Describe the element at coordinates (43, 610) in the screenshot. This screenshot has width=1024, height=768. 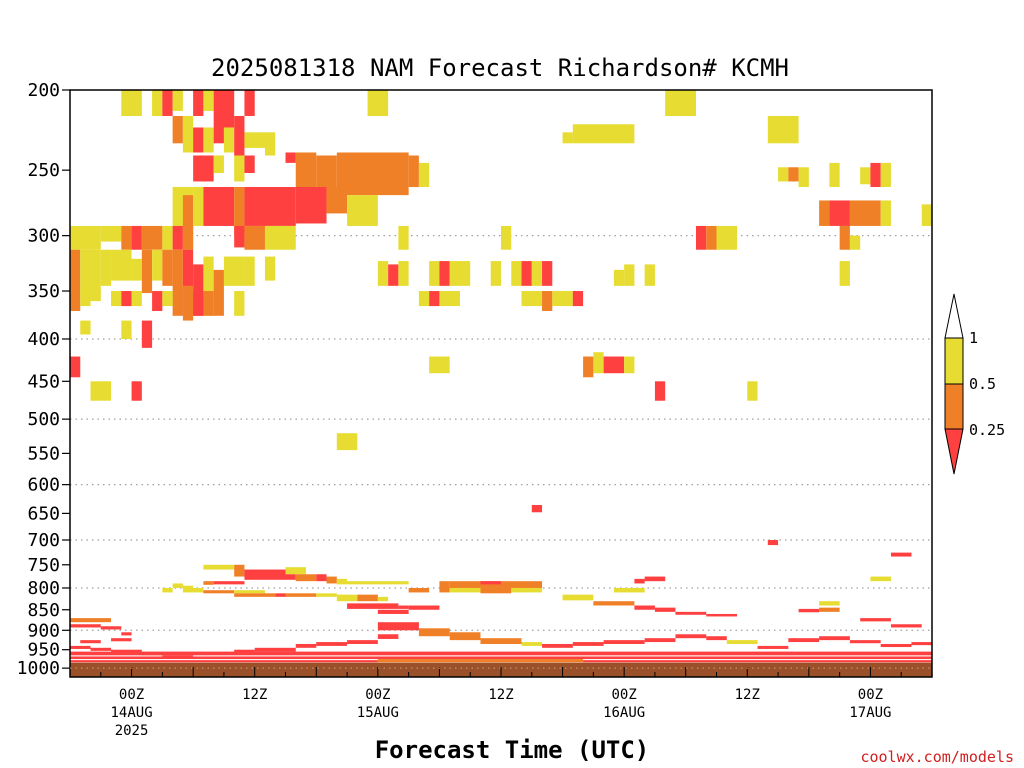
I see `y-tick-label: 850` at that location.